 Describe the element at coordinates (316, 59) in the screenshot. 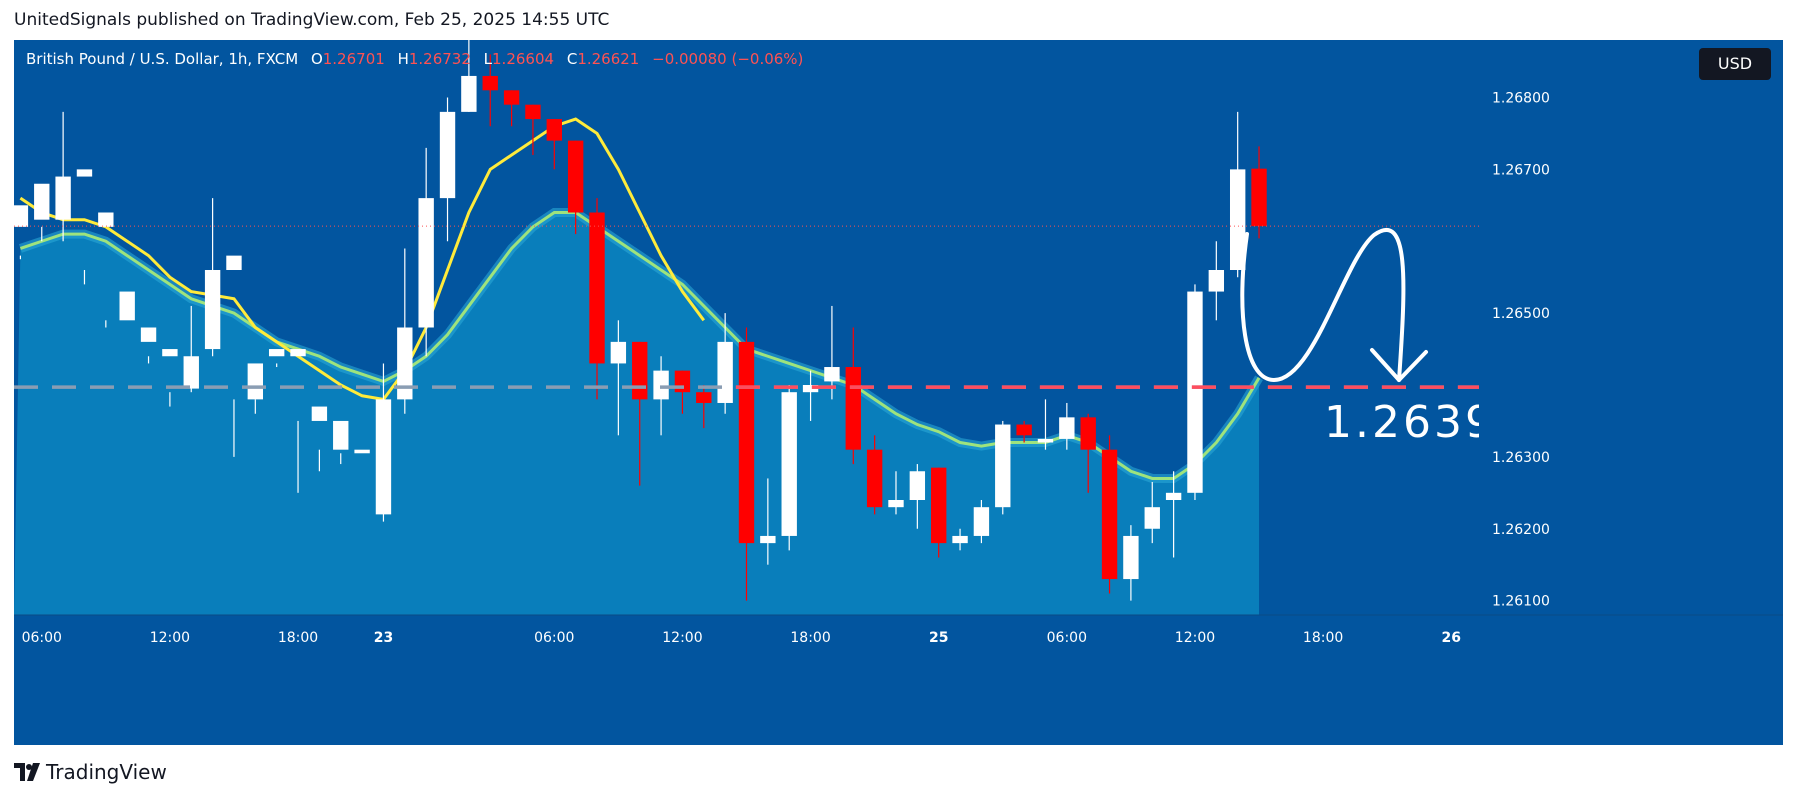

I see `open-label: O` at that location.